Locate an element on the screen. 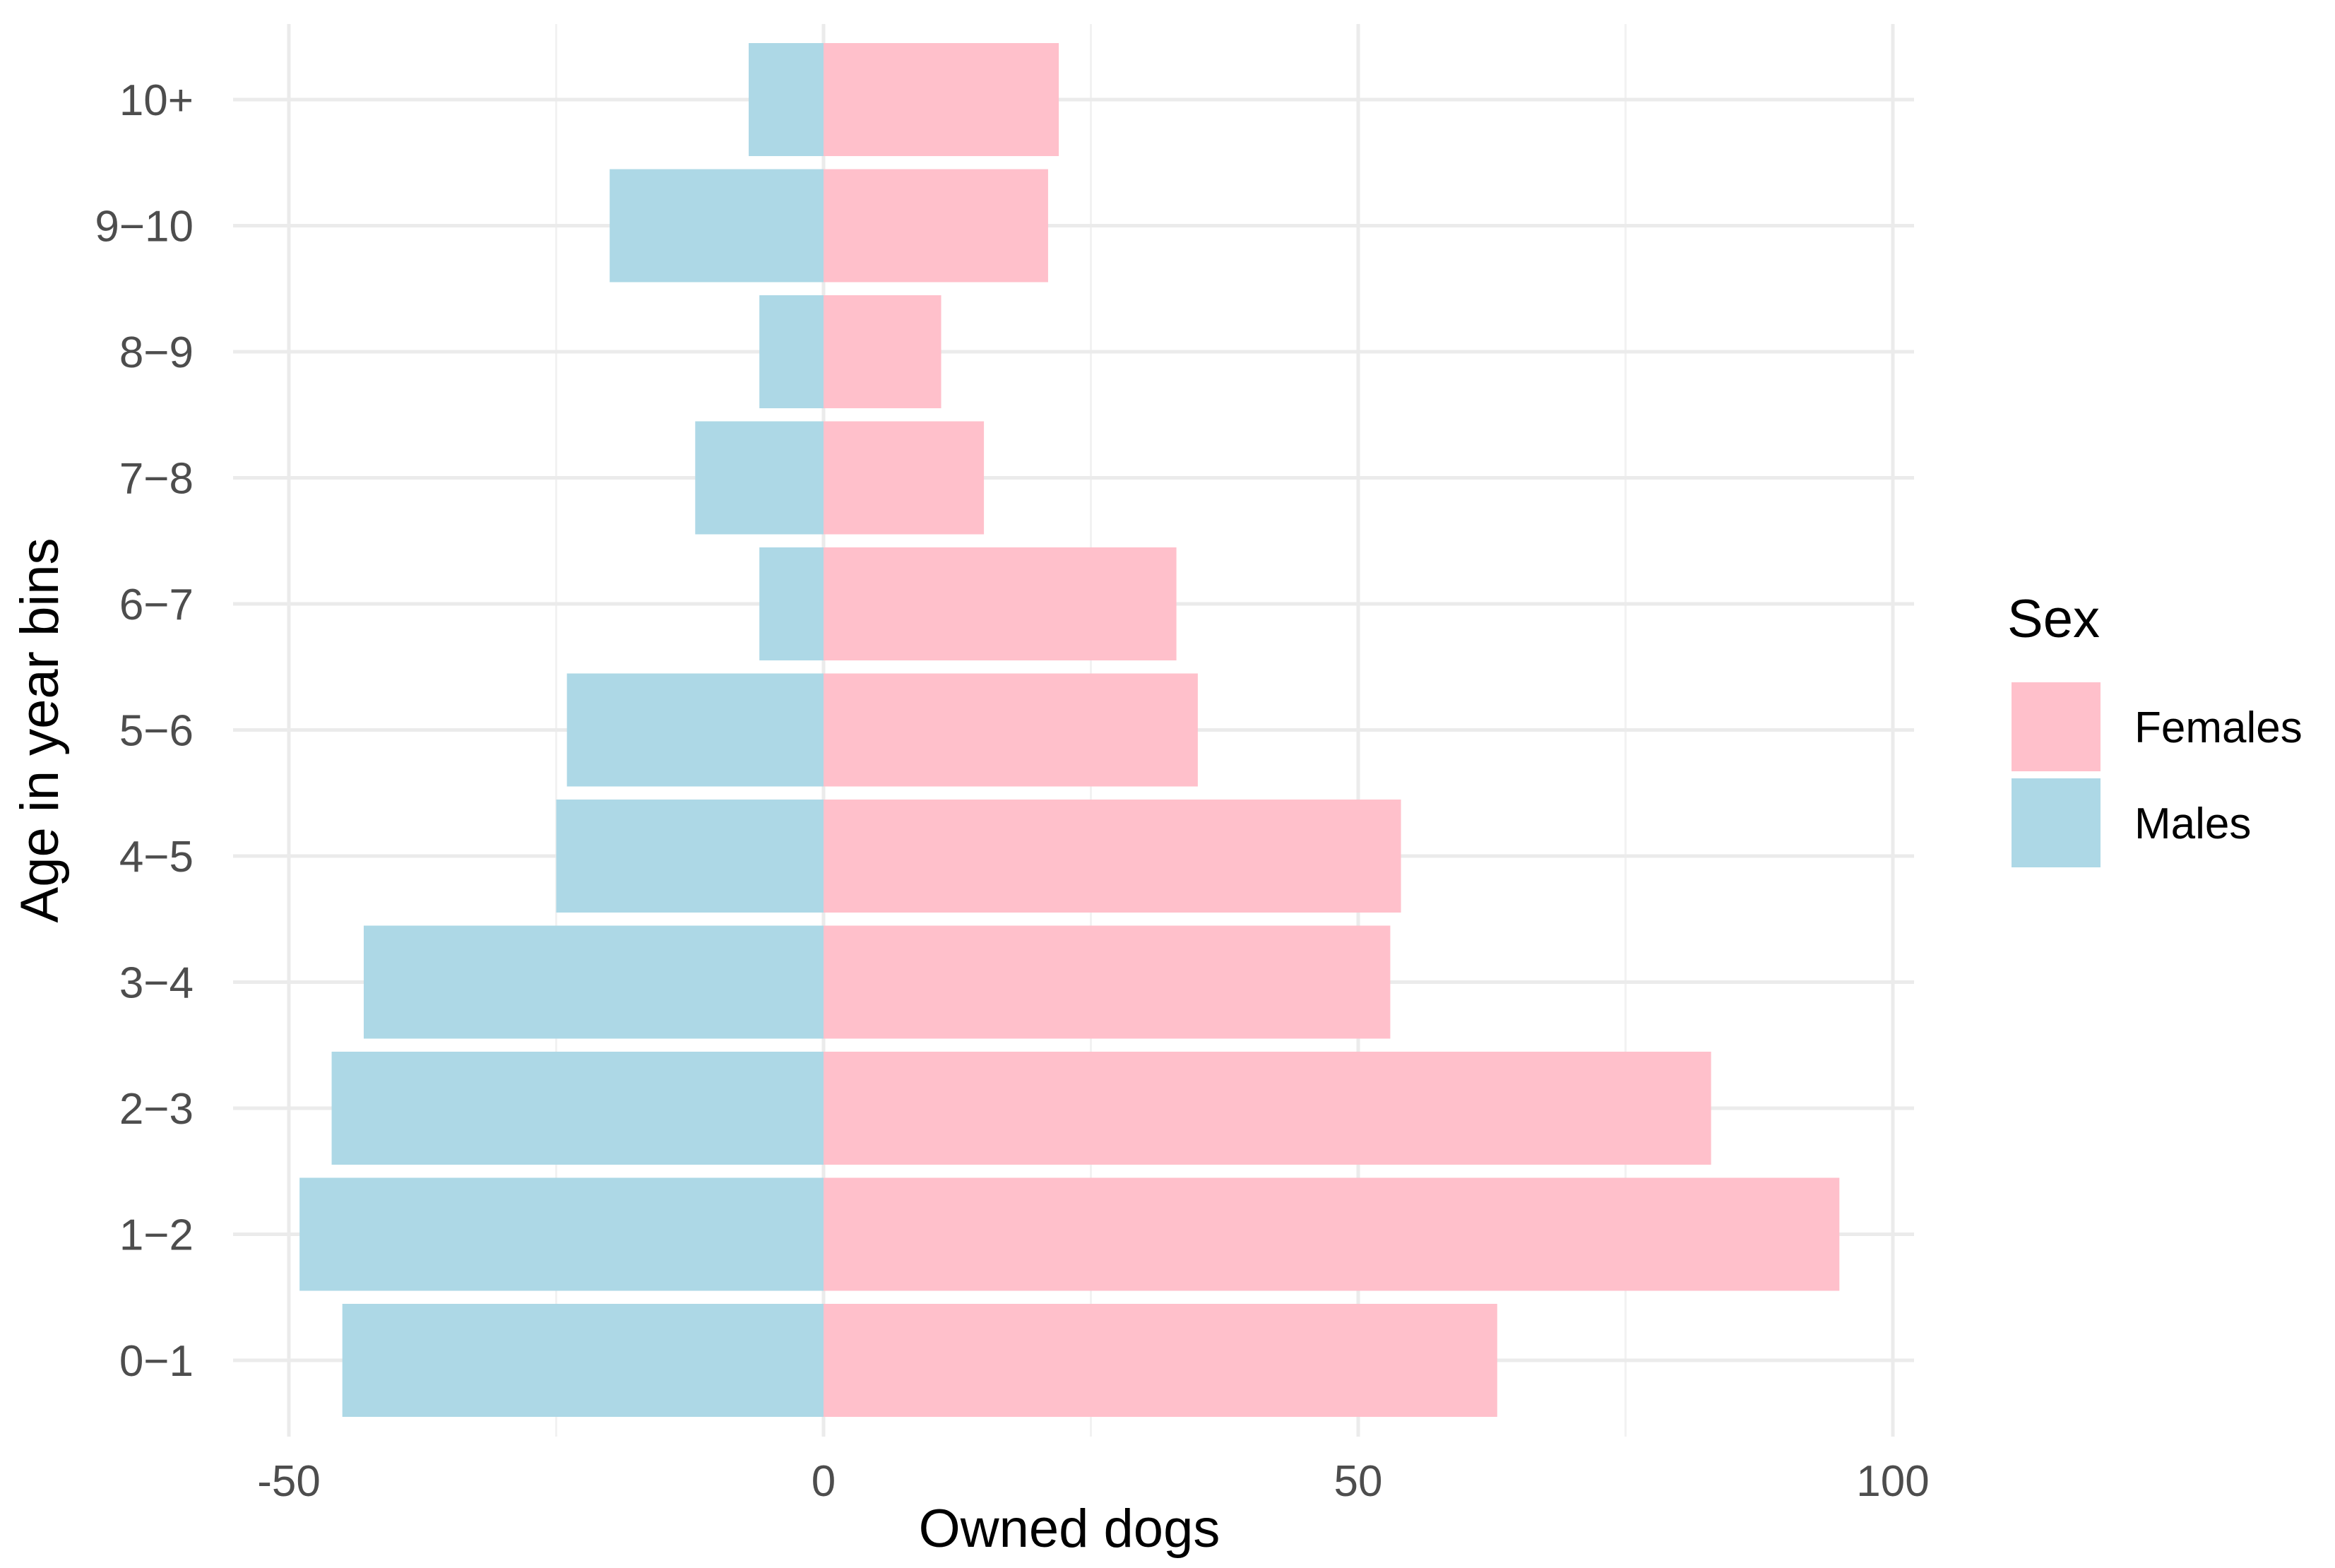  legend-label-males: Males is located at coordinates (2192, 824).